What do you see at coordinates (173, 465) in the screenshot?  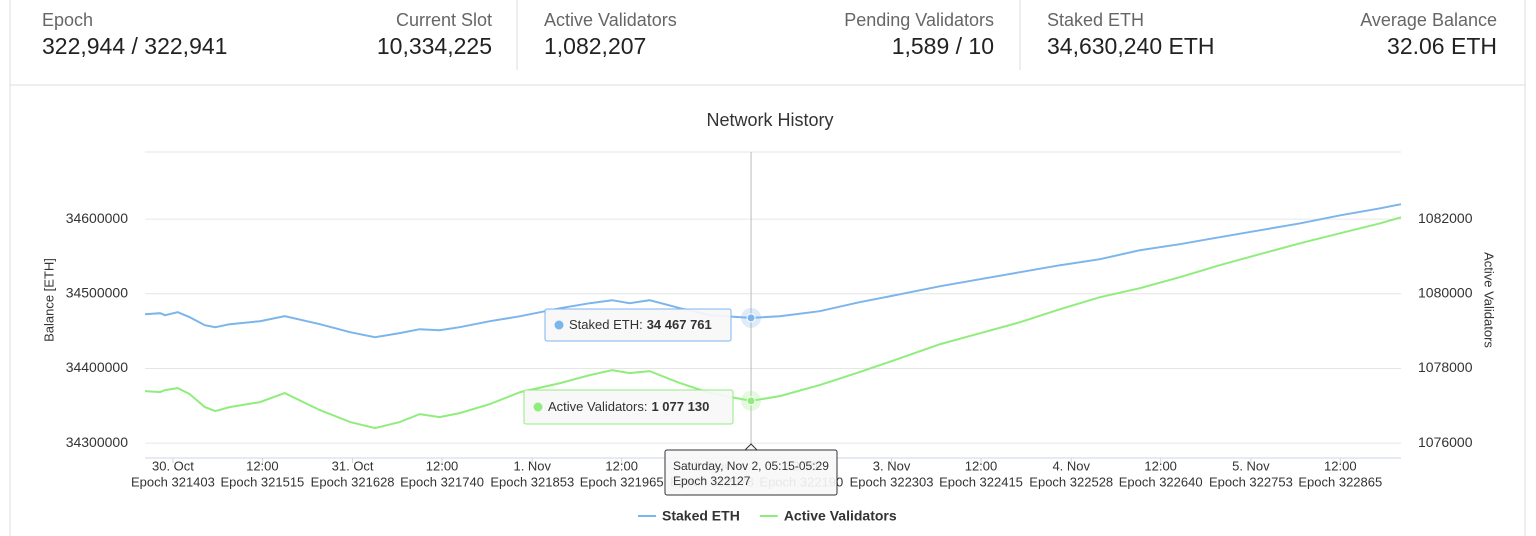 I see `x-tick-label: 30. Oct` at bounding box center [173, 465].